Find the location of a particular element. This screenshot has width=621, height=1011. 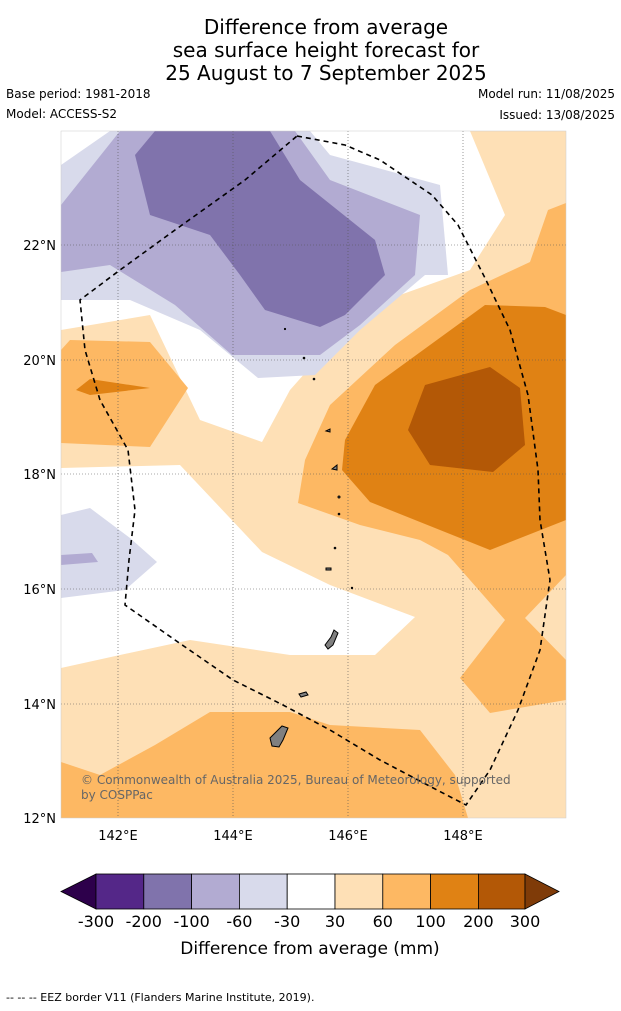

cb-label: 30 is located at coordinates (335, 921).